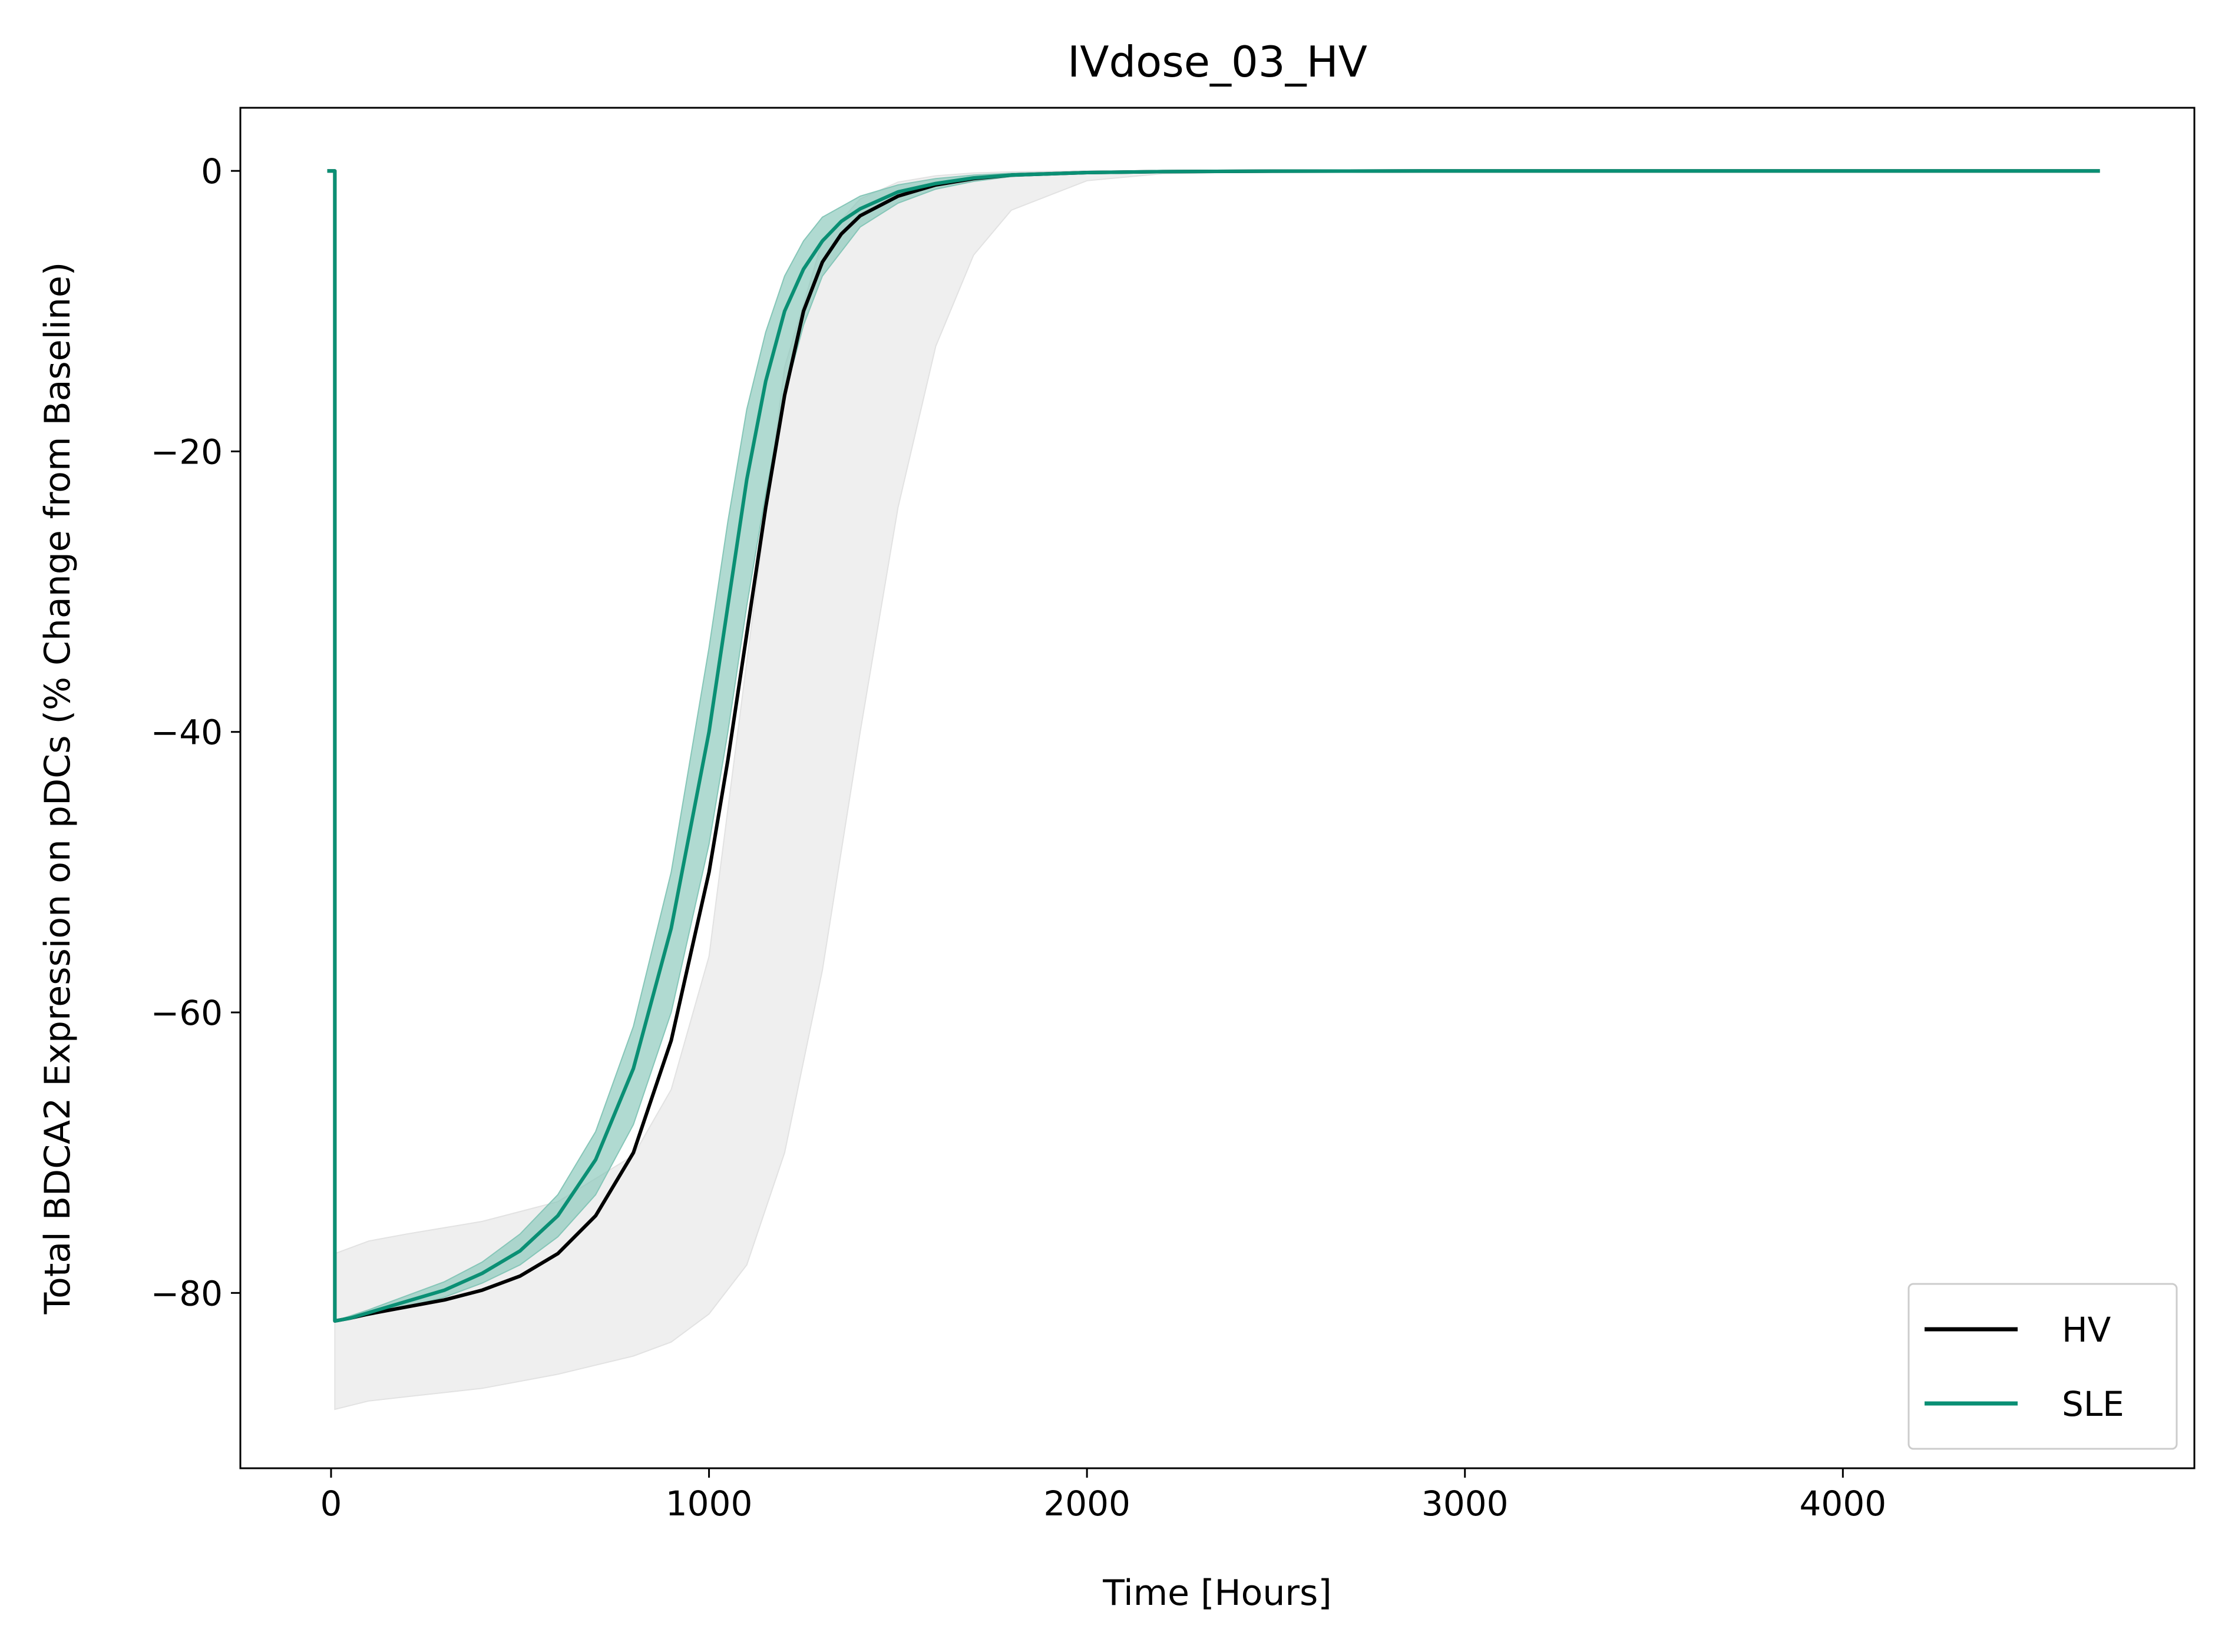 This screenshot has width=2225, height=1652. What do you see at coordinates (1217, 1593) in the screenshot?
I see `x-axis-label: Time [Hours]` at bounding box center [1217, 1593].